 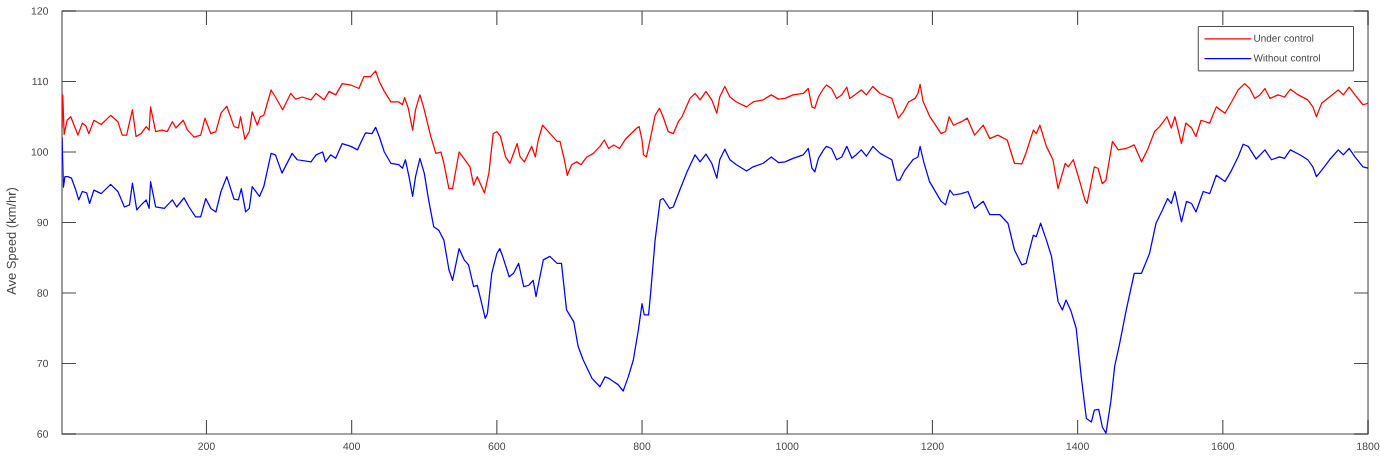 I want to click on x-tick-label: 1200, so click(x=932, y=446).